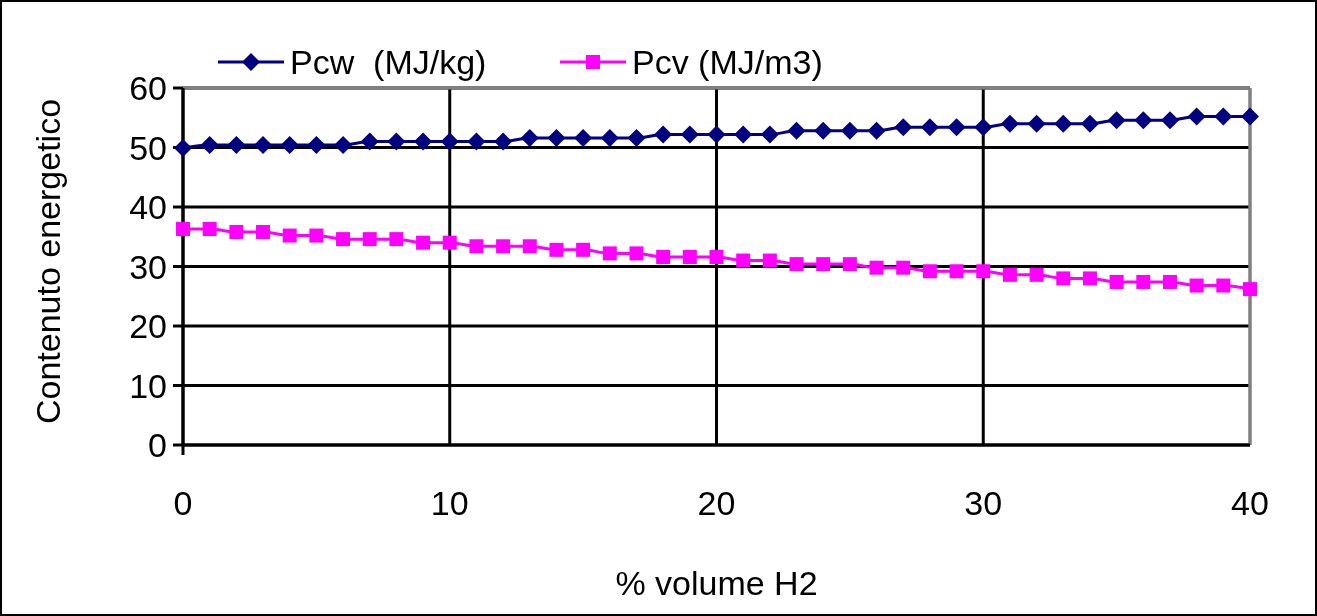 The image size is (1317, 616). Describe the element at coordinates (183, 503) in the screenshot. I see `x-tick-label: 0` at that location.